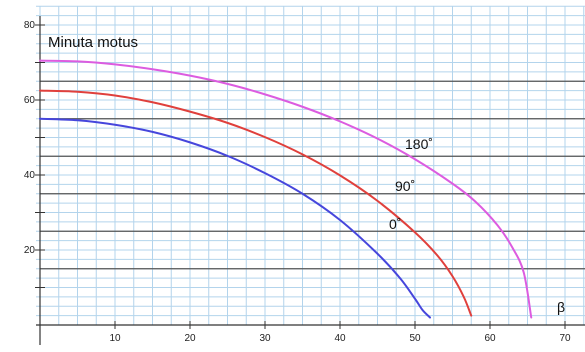 Image resolution: width=585 pixels, height=352 pixels. I want to click on x-tick-label: 10, so click(115, 338).